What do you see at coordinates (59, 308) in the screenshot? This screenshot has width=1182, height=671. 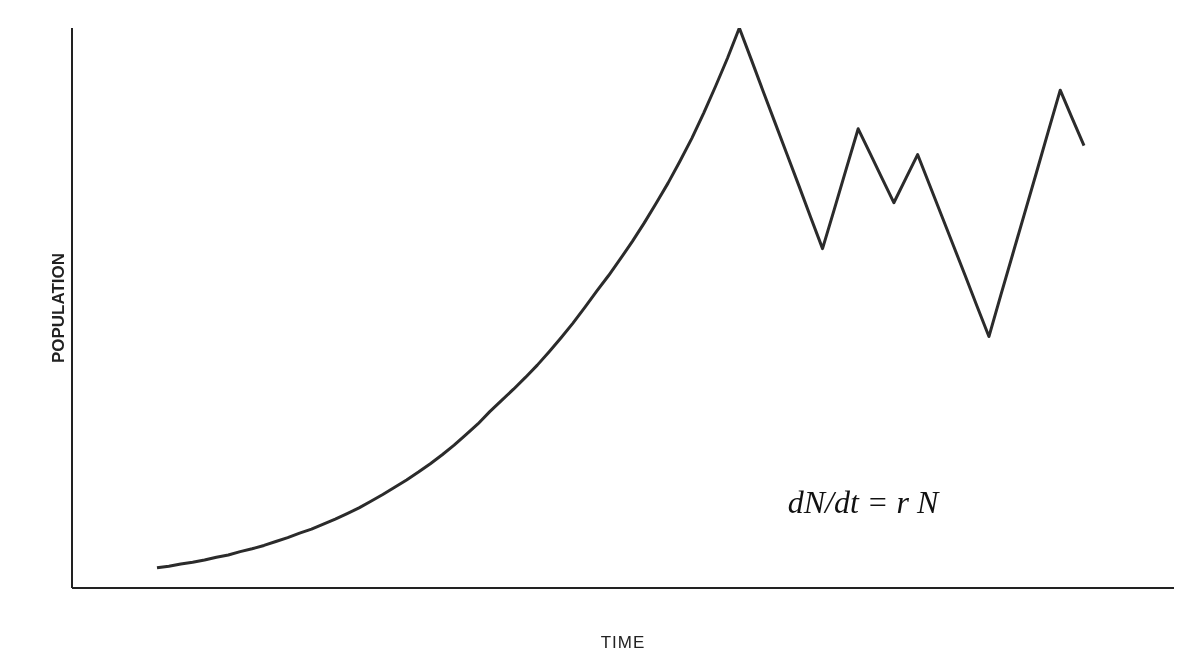 I see `y-axis-title: POPULATION` at bounding box center [59, 308].